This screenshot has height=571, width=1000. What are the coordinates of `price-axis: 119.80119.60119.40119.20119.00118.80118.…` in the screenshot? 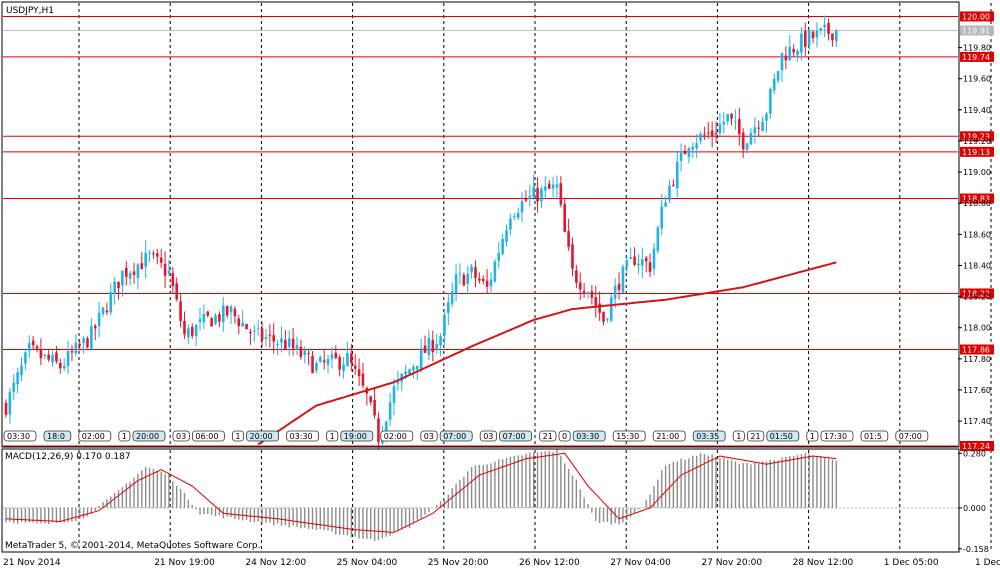 It's located at (974, 235).